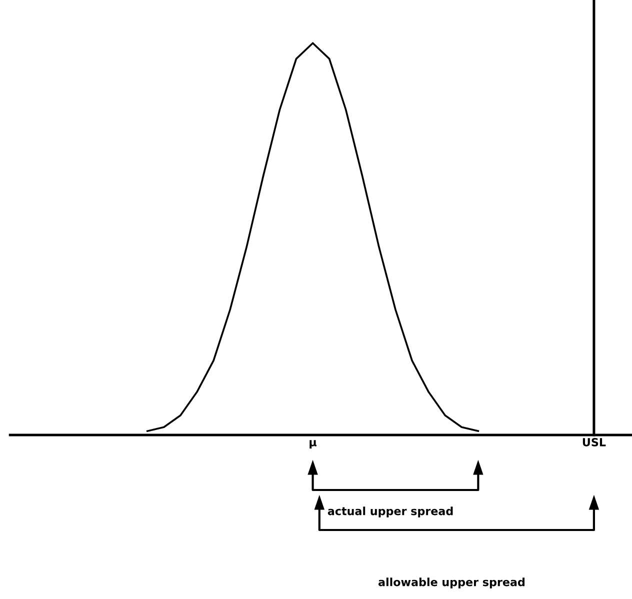 The width and height of the screenshot is (632, 599). What do you see at coordinates (594, 442) in the screenshot?
I see `x-tick-label: USL` at bounding box center [594, 442].